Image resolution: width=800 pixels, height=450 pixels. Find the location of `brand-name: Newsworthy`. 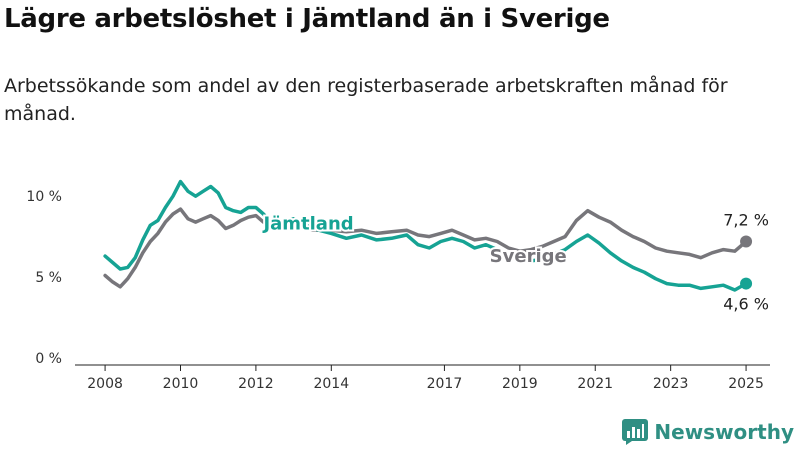

brand-name: Newsworthy is located at coordinates (724, 432).